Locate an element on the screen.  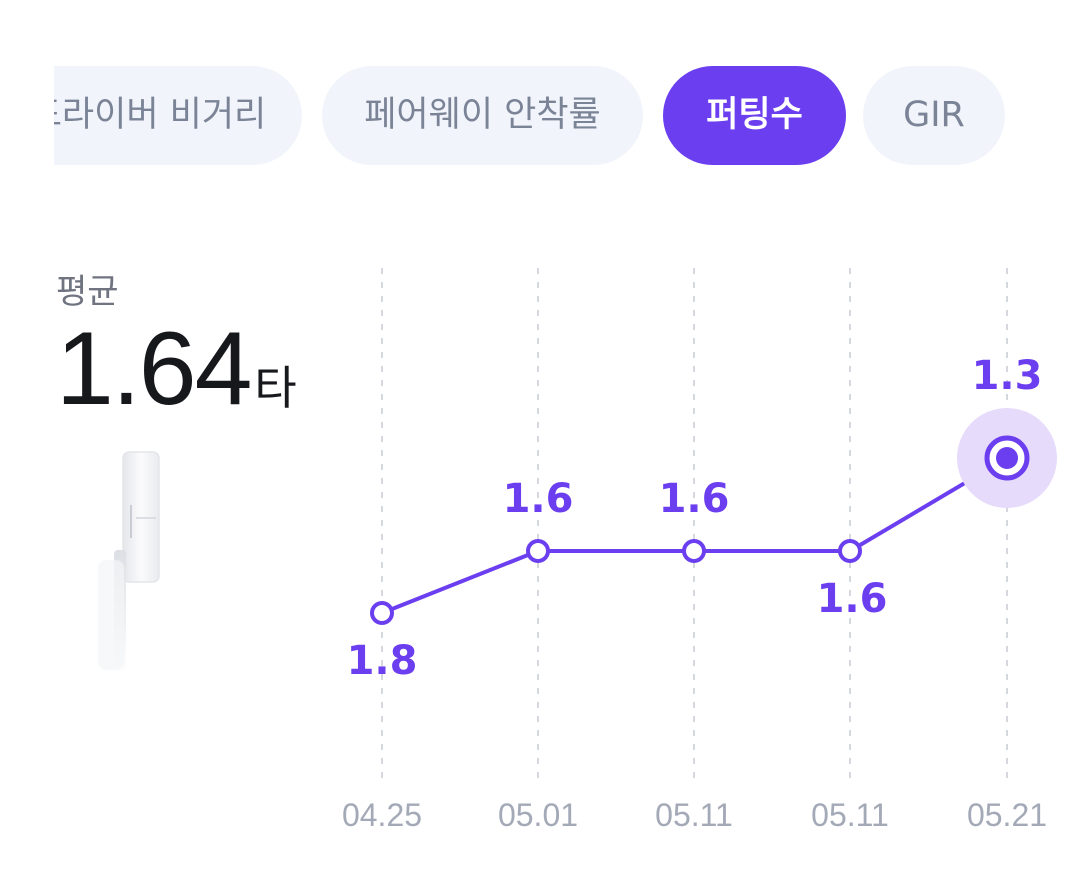
tab-gir: GIR is located at coordinates (934, 115).